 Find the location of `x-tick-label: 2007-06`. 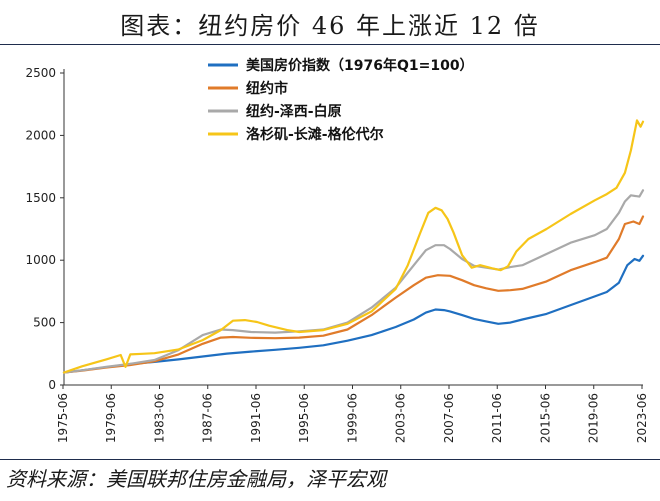

x-tick-label: 2007-06 is located at coordinates (449, 418).